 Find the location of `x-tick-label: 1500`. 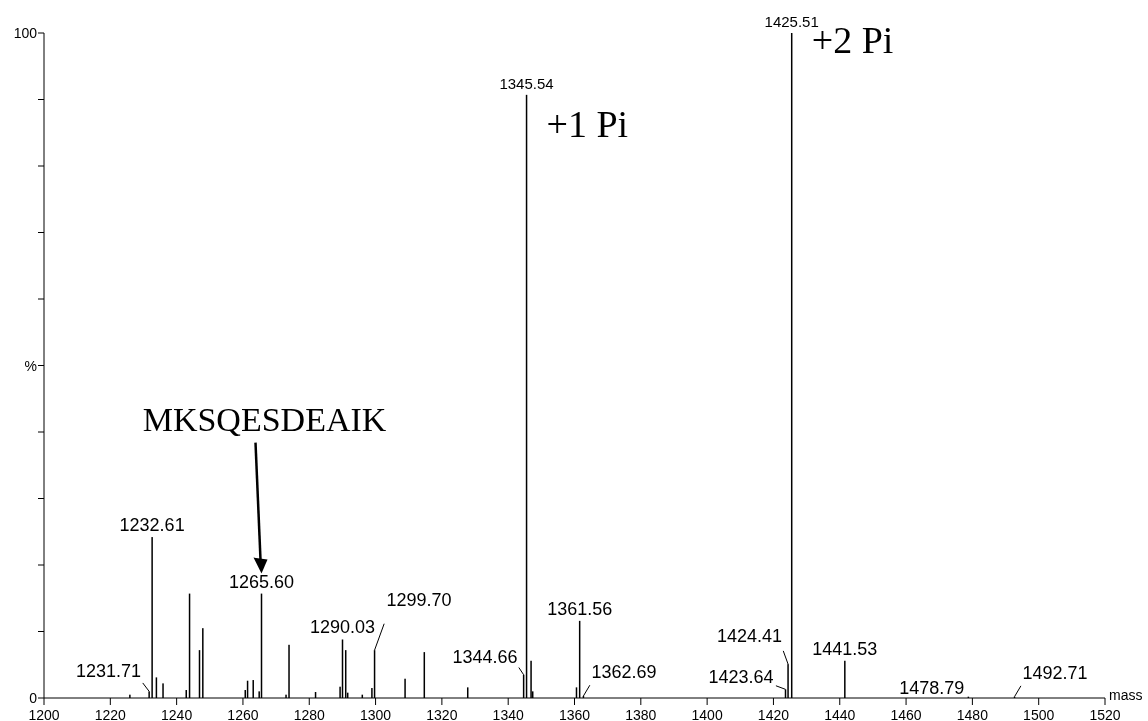

x-tick-label: 1500 is located at coordinates (1039, 714).